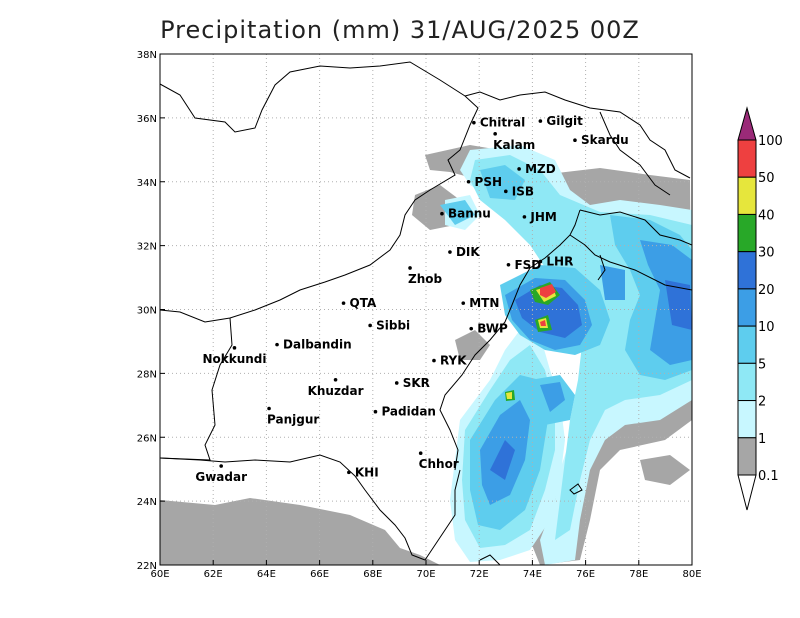 The height and width of the screenshot is (618, 800). I want to click on lon-tick-label: 62E, so click(213, 574).